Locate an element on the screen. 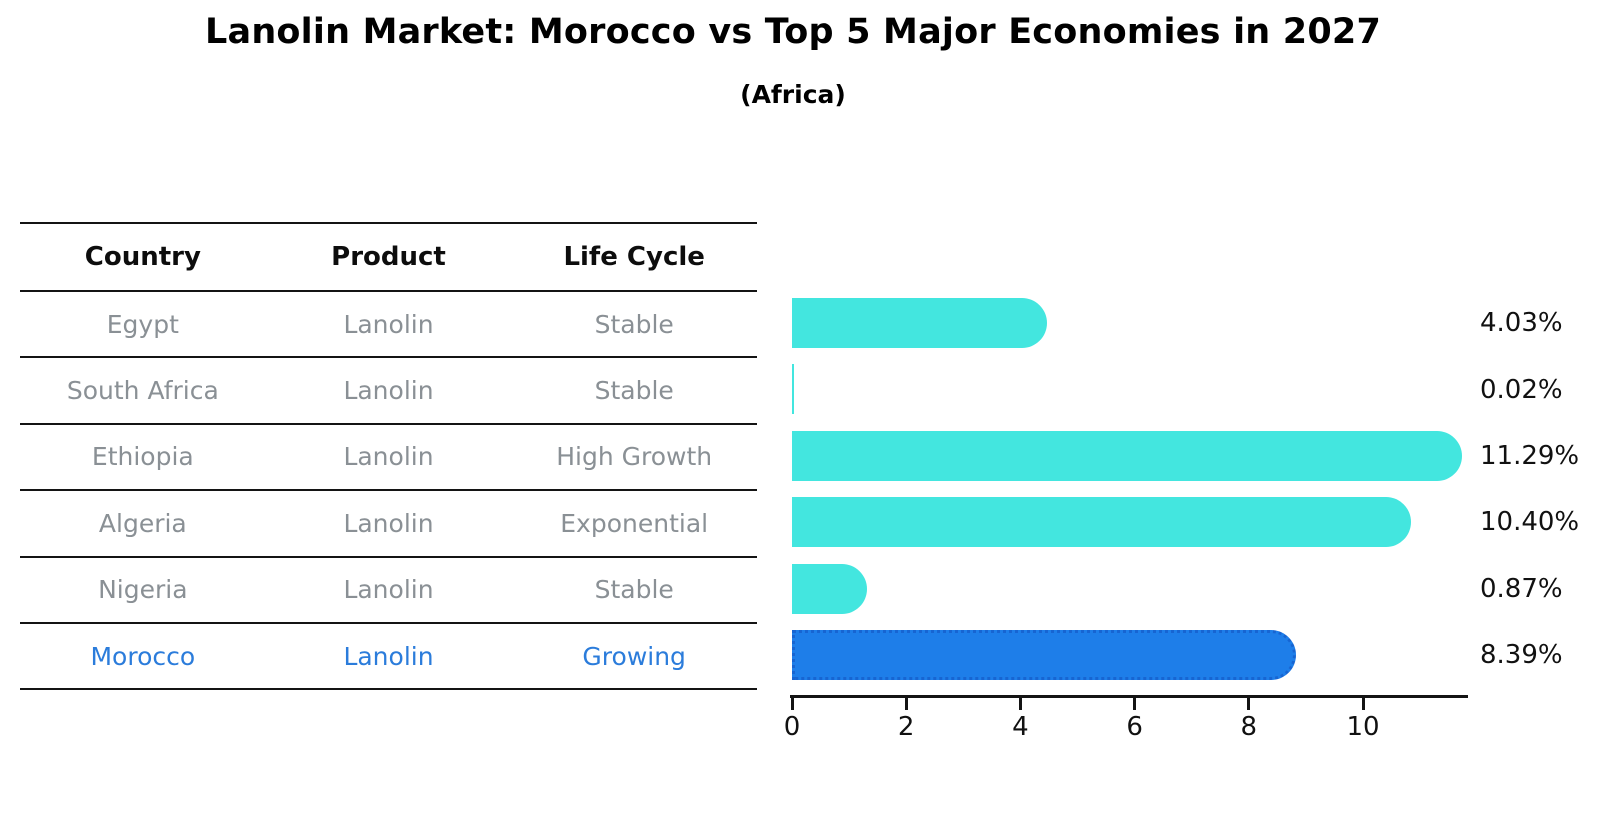 The height and width of the screenshot is (823, 1604). x-tick-label: 10 is located at coordinates (1363, 727).